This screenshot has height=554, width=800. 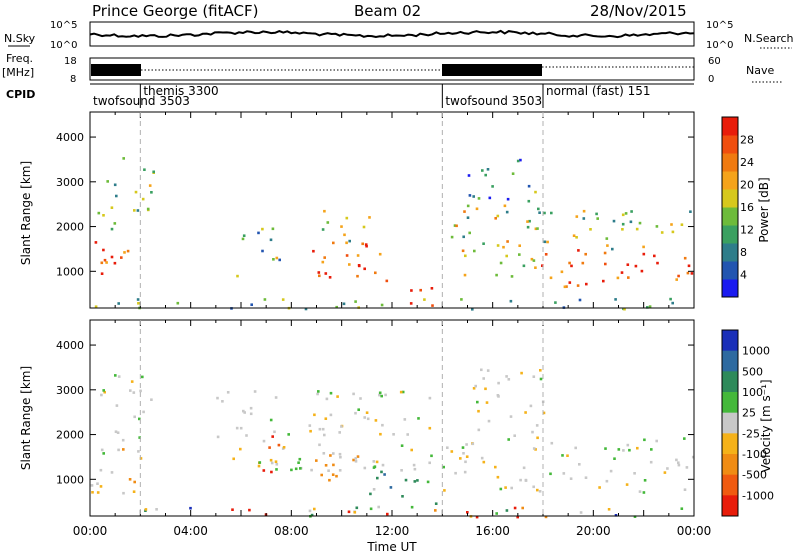 I want to click on colorbar-frame, so click(x=730, y=423).